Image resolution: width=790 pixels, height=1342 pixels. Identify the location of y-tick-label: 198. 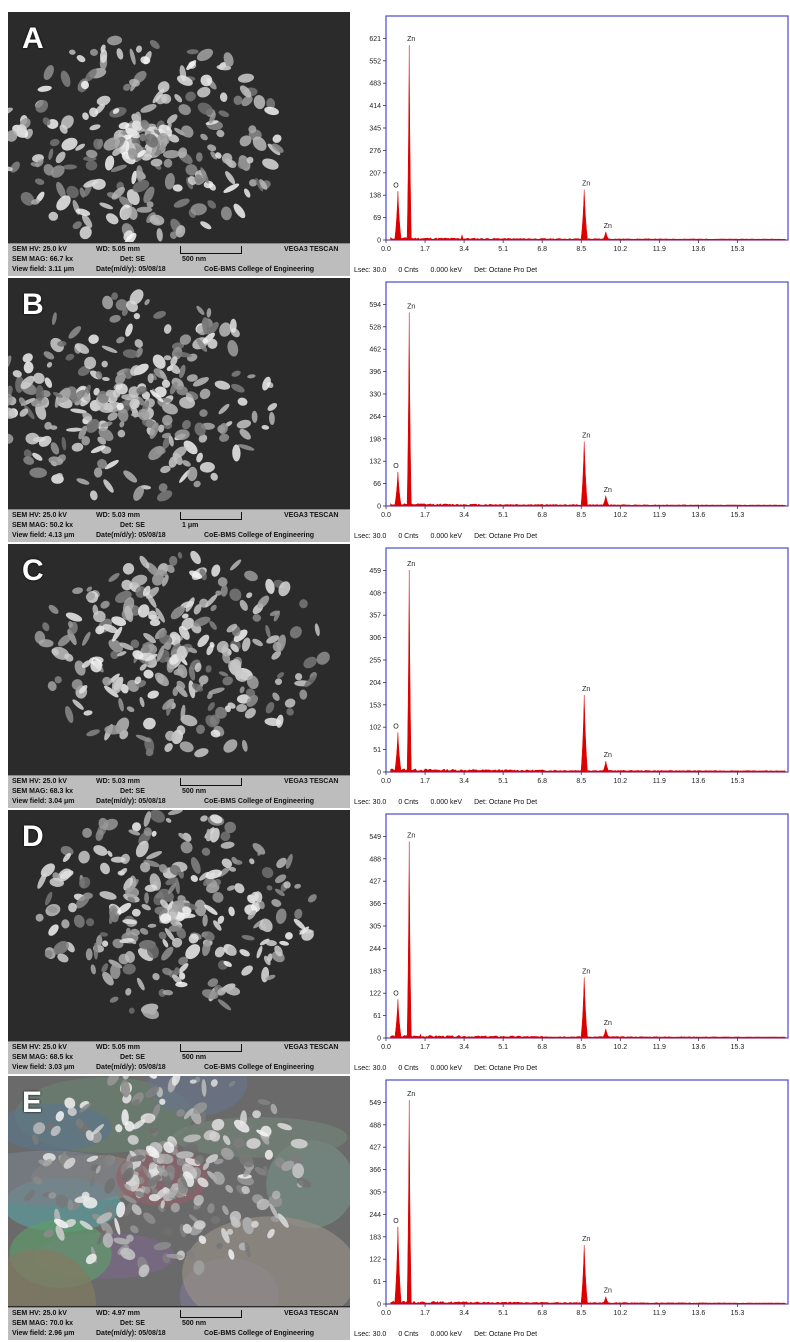
(375, 439).